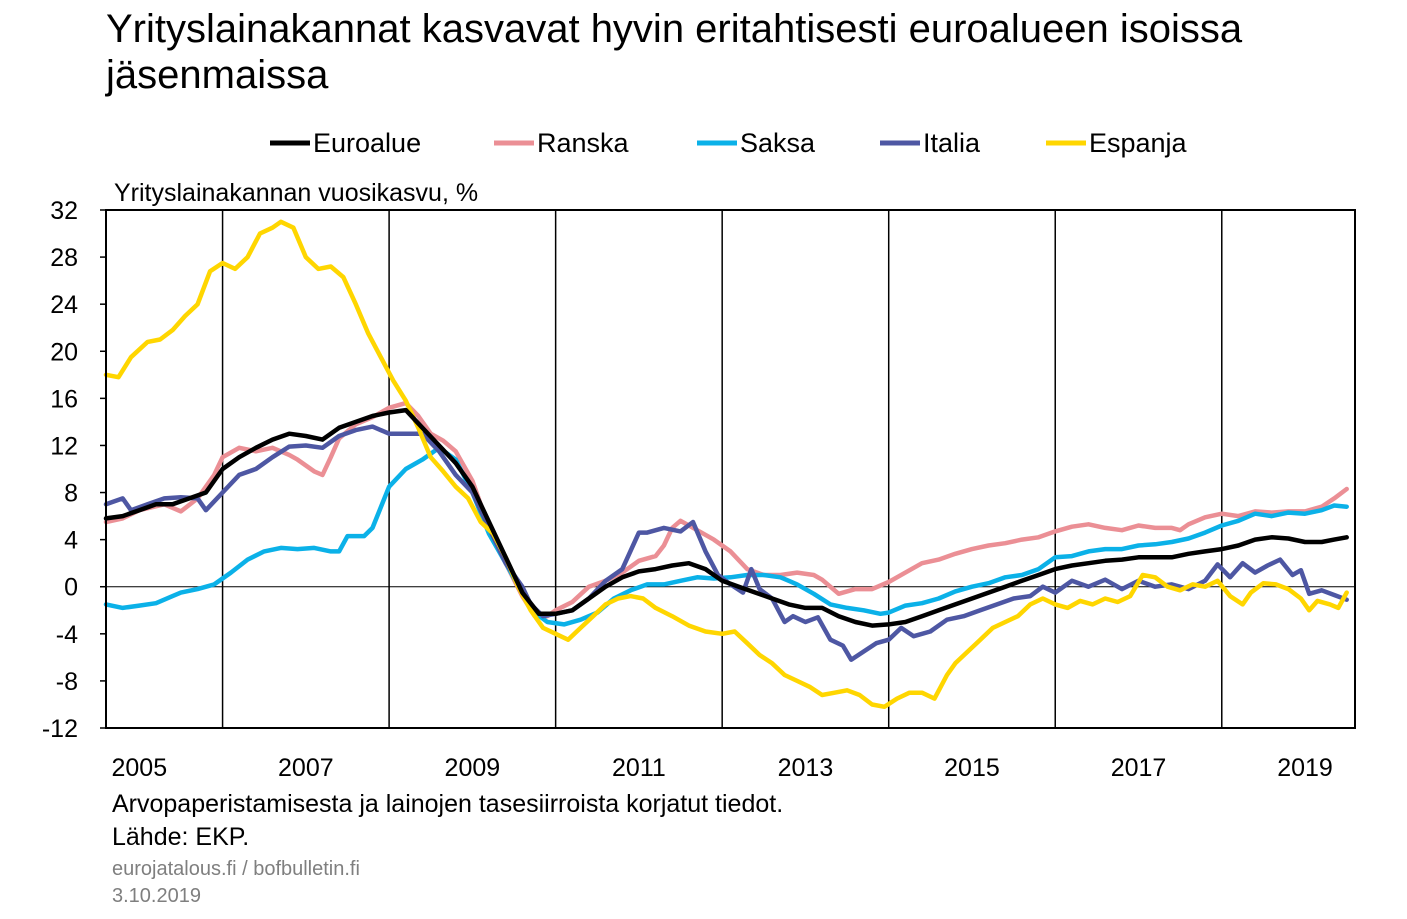  What do you see at coordinates (639, 768) in the screenshot?
I see `x-tick-label-3: 2011` at bounding box center [639, 768].